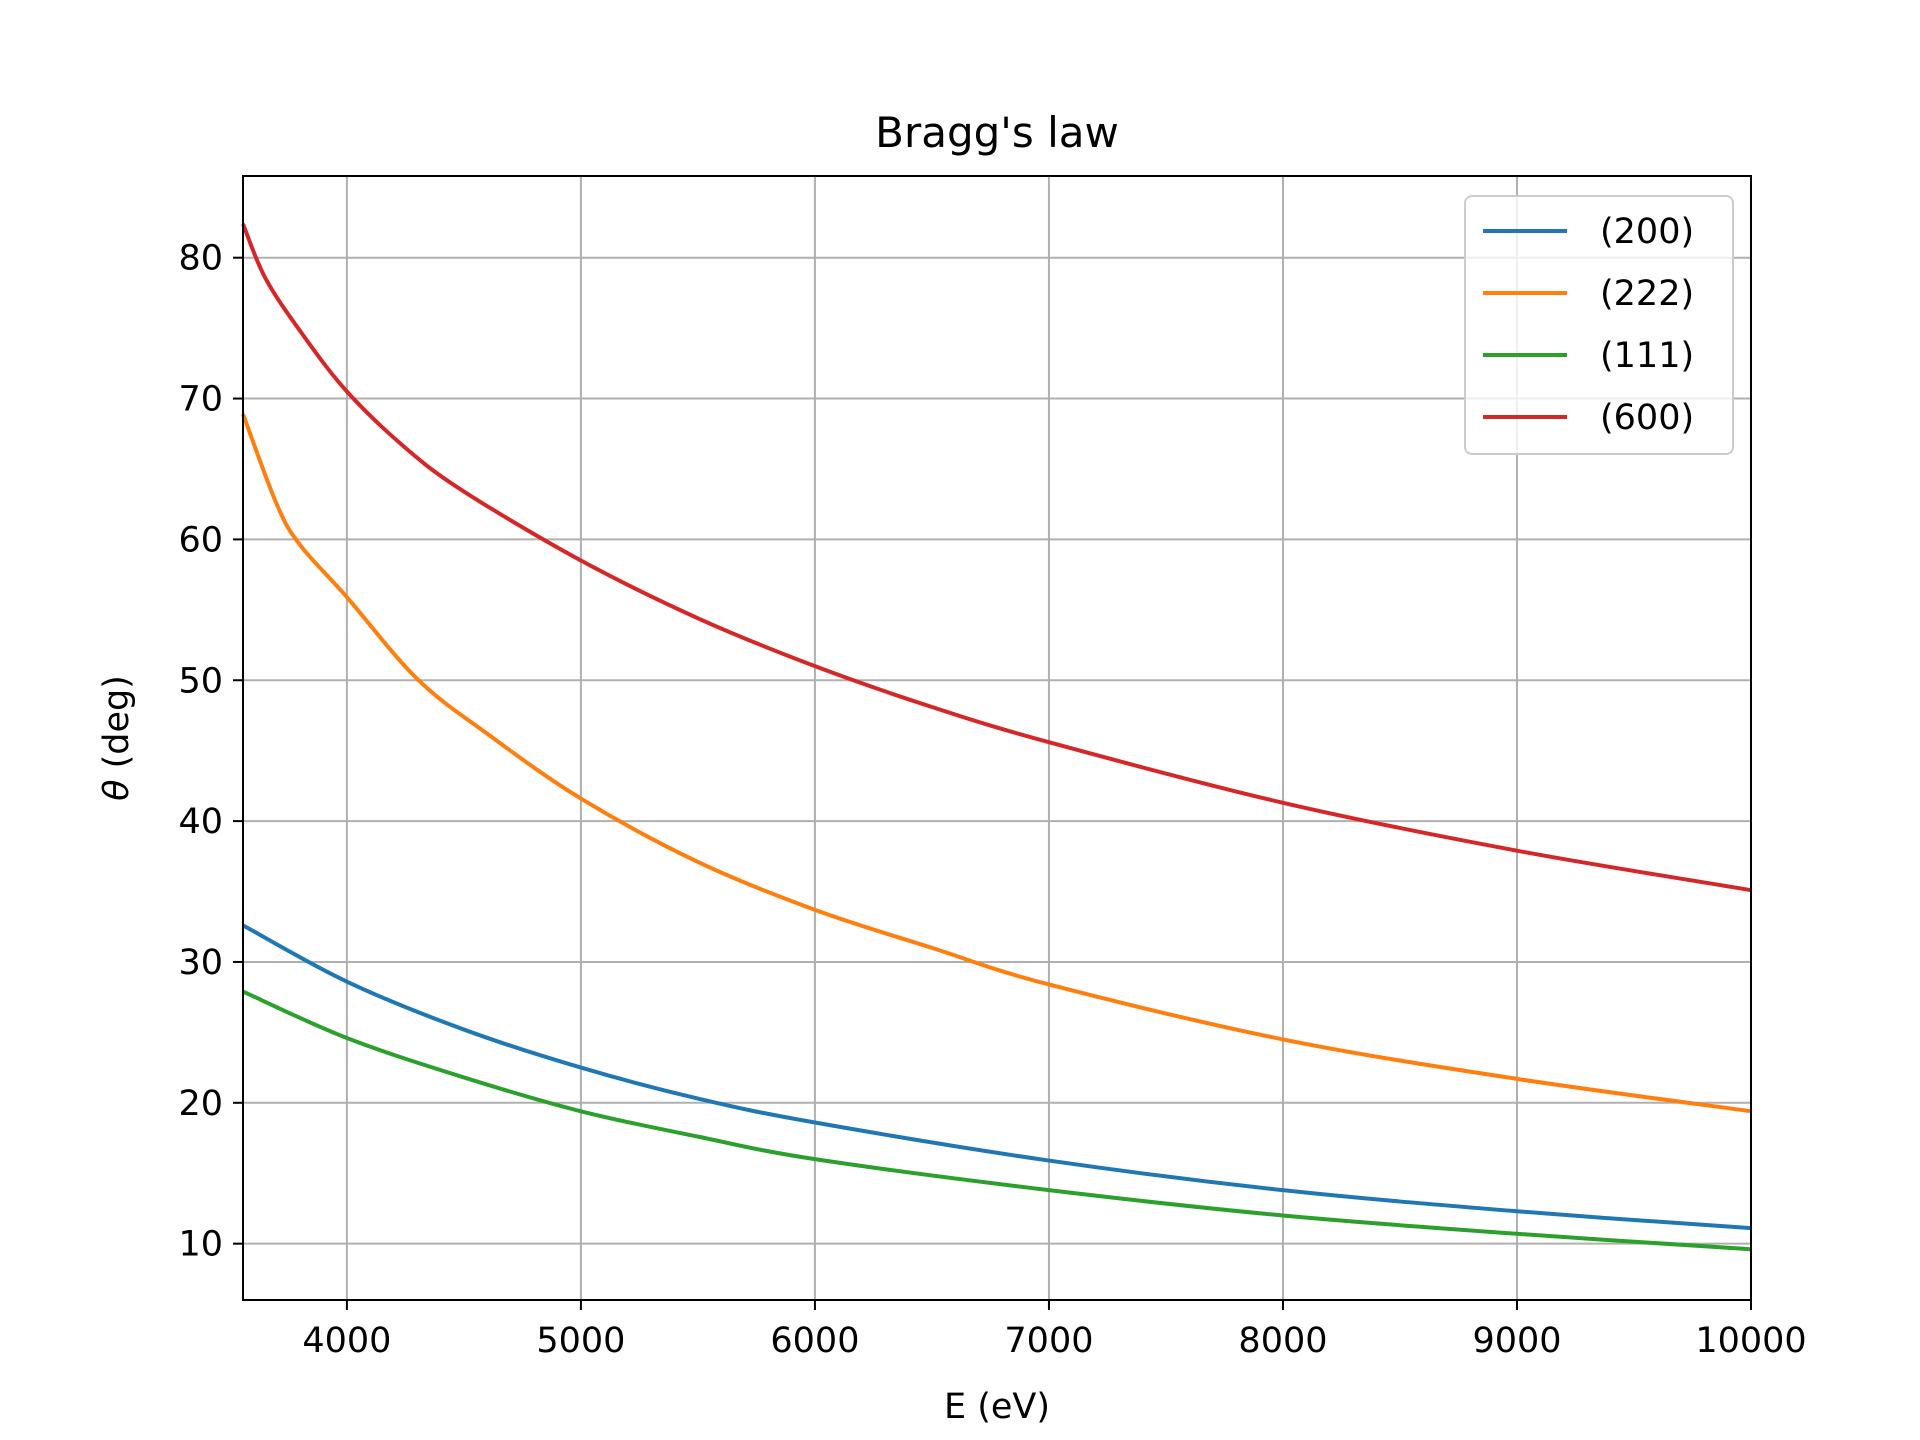  I want to click on y-tick-label: 50, so click(200, 681).